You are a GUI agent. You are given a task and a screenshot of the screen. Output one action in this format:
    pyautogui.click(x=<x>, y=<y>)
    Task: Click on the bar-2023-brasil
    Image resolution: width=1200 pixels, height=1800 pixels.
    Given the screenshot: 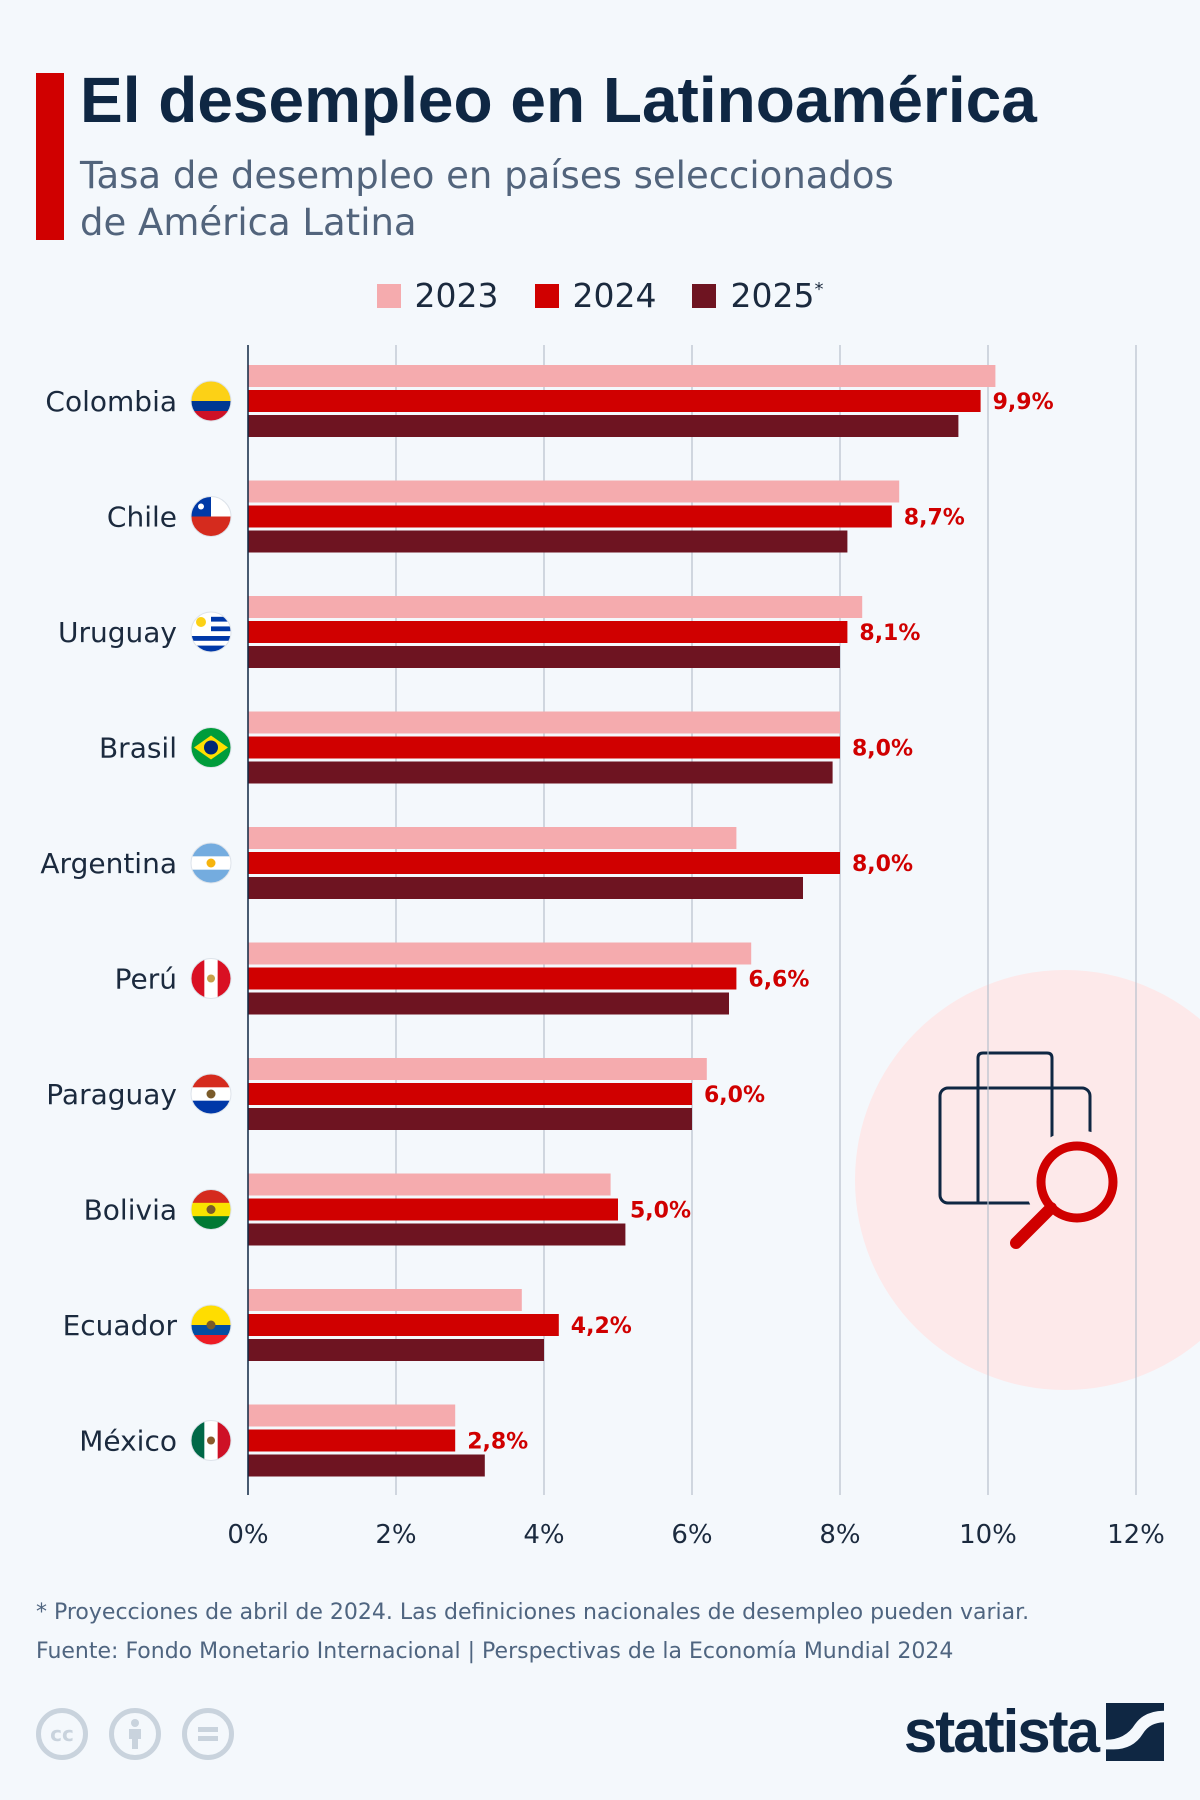 What is the action you would take?
    pyautogui.click(x=544, y=722)
    